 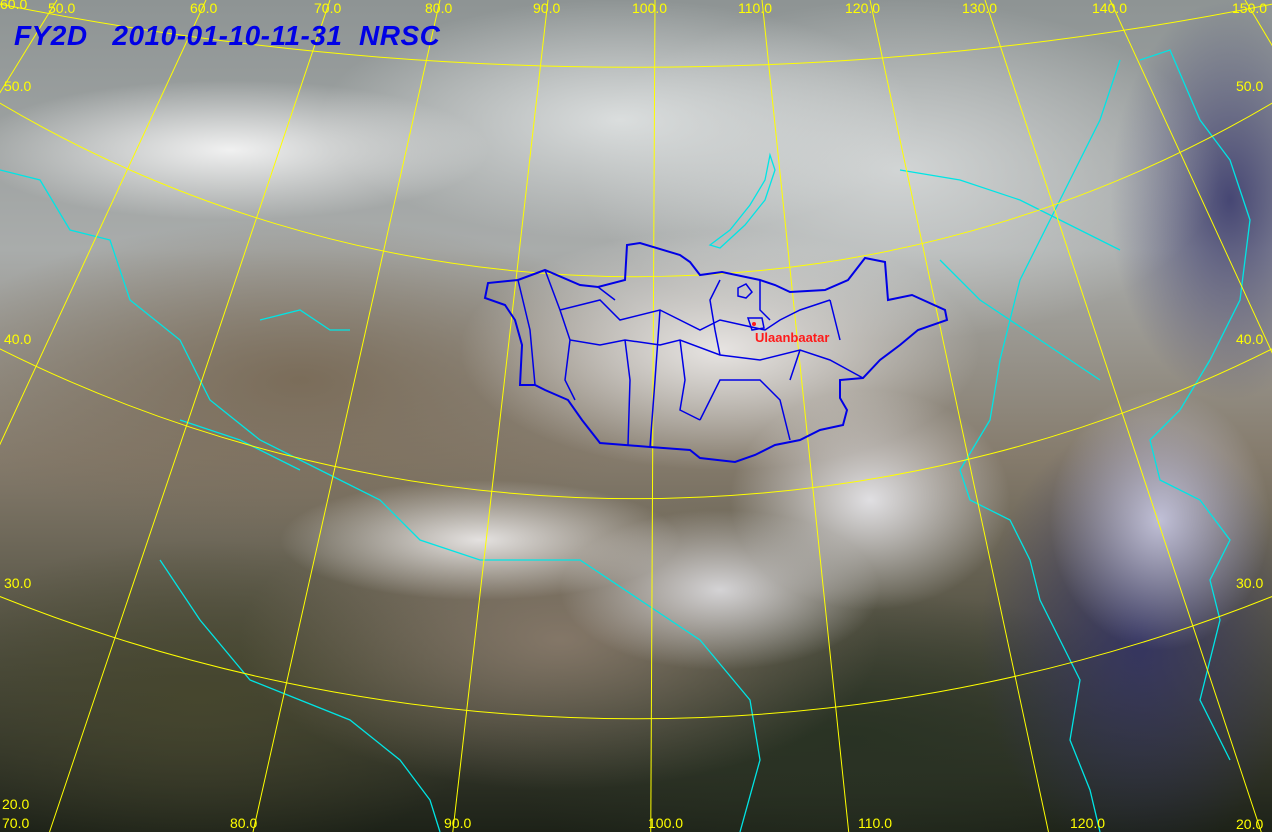 I want to click on lon-label-bottom: 90.0, so click(x=458, y=823).